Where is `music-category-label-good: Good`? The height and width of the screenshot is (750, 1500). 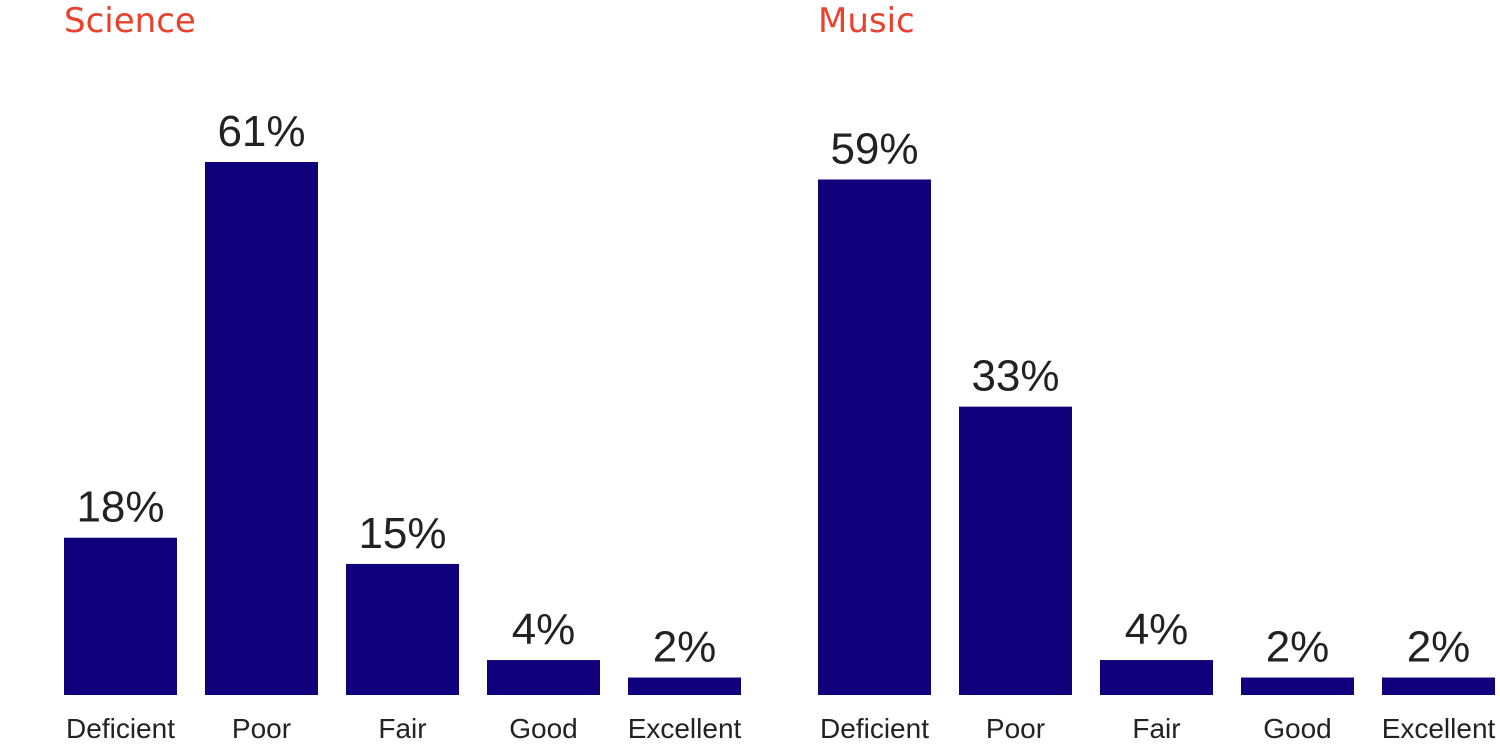 music-category-label-good: Good is located at coordinates (1297, 728).